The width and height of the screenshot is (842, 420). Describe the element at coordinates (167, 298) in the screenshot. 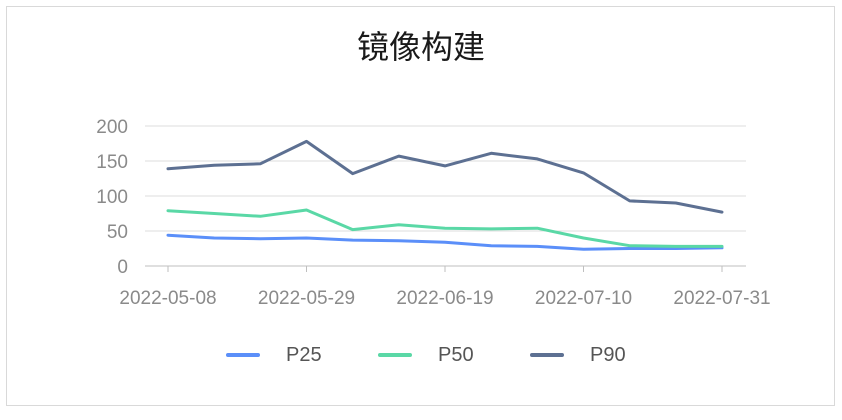

I see `x-tick-label-2022-05-08: 2022-05-08` at that location.